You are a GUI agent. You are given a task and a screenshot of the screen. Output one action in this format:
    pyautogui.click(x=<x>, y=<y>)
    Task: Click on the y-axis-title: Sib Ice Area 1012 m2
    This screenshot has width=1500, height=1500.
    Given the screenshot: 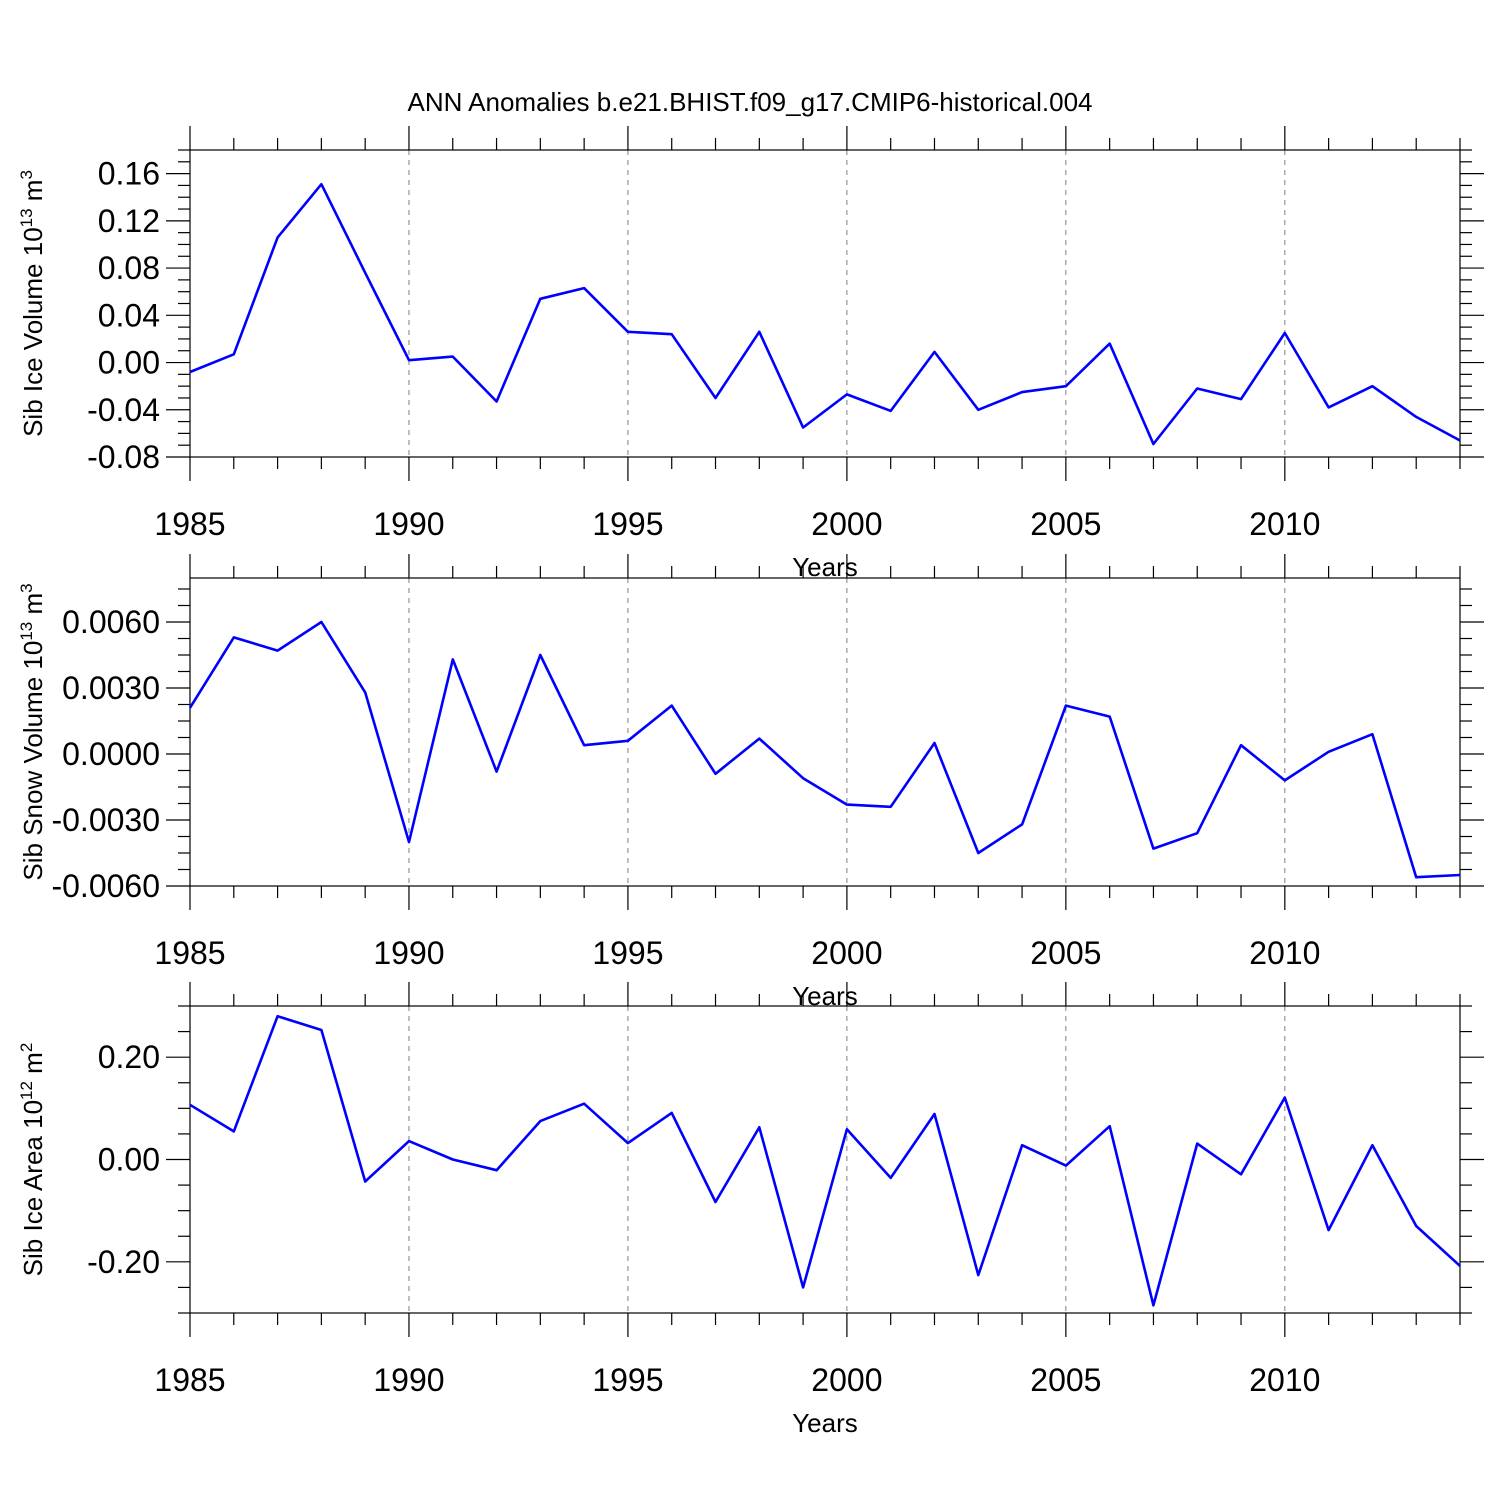 What is the action you would take?
    pyautogui.click(x=32, y=1160)
    